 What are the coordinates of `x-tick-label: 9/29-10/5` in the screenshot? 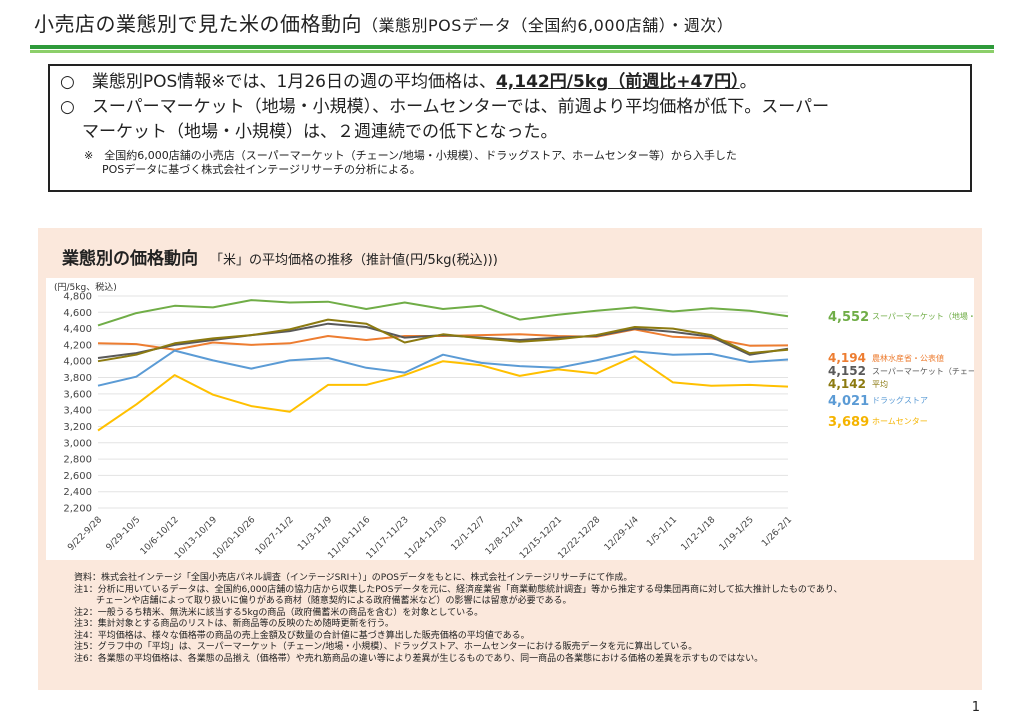 It's located at (124, 534).